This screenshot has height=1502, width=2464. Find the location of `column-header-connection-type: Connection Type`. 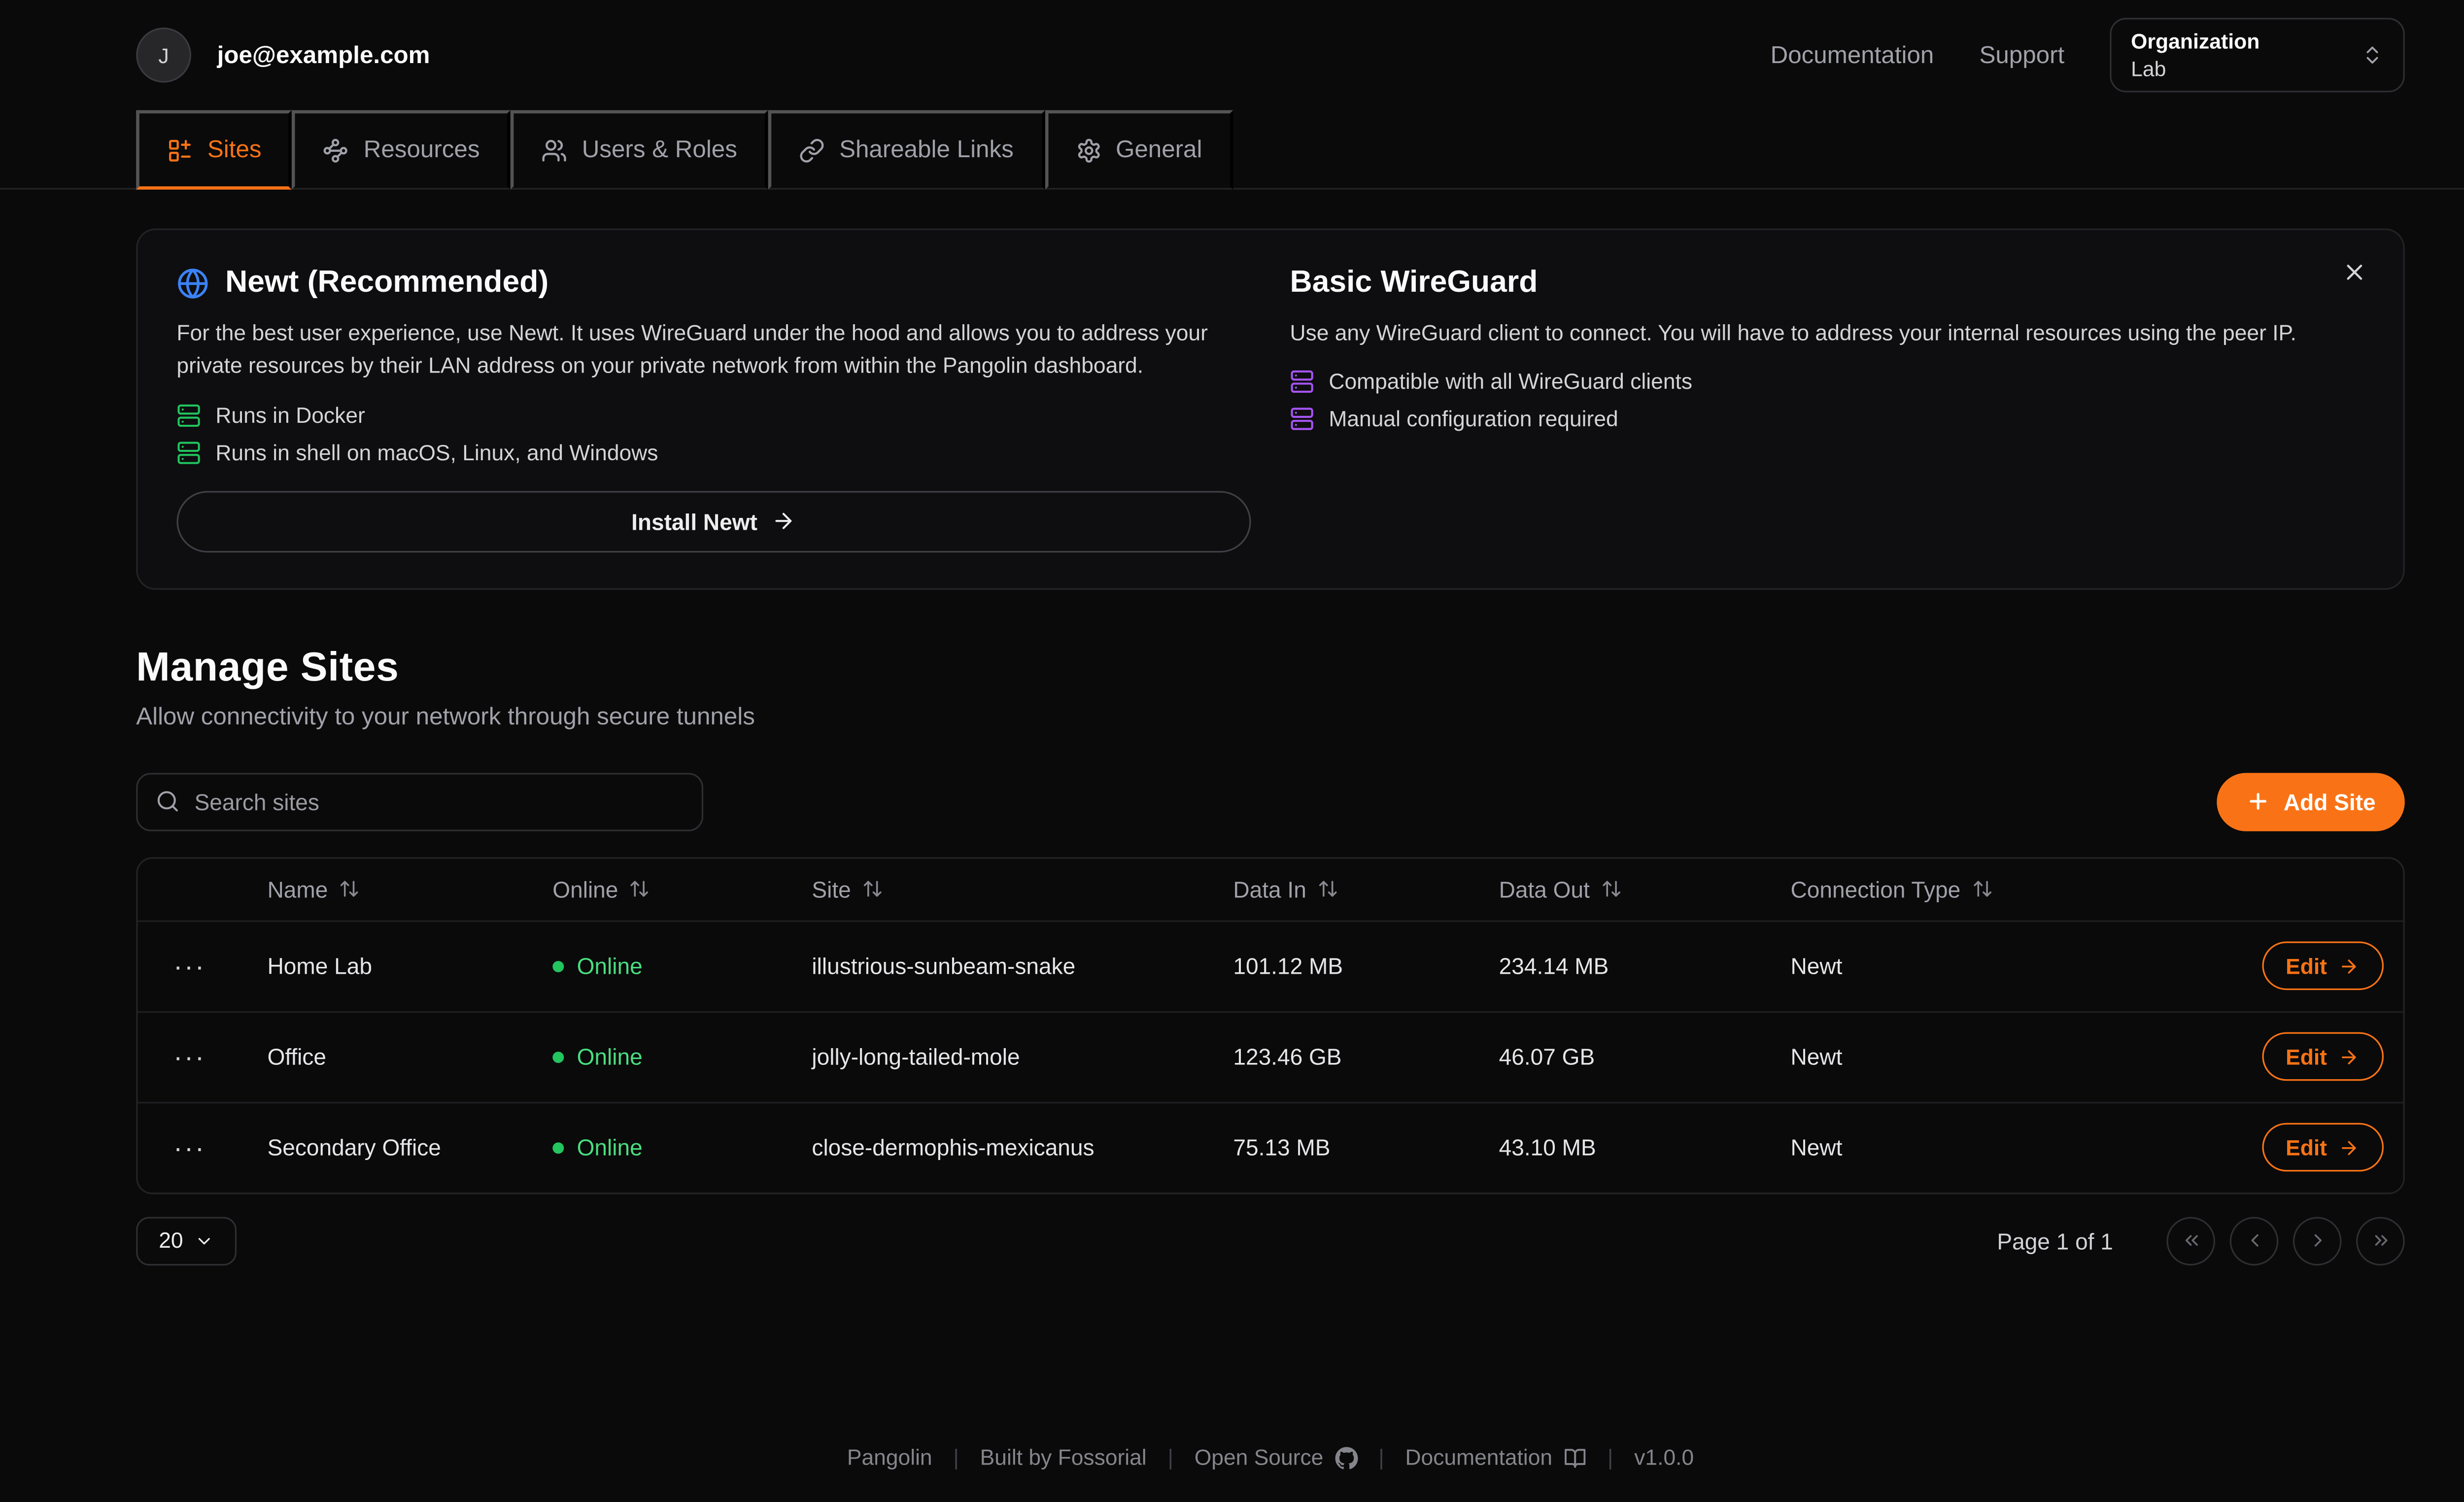

column-header-connection-type: Connection Type is located at coordinates (1985, 889).